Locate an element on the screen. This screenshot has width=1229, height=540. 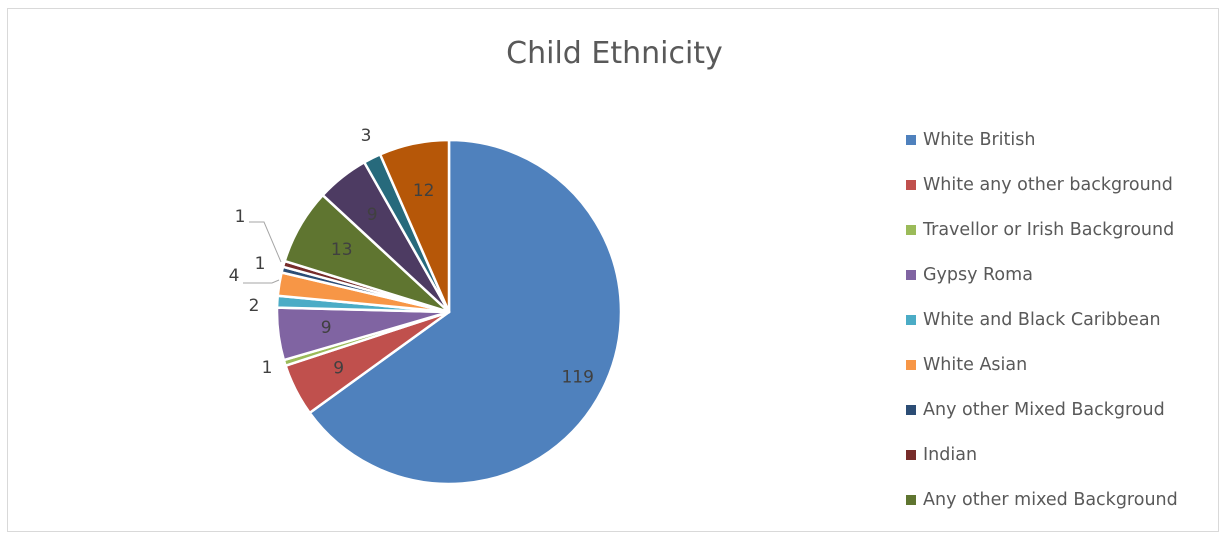
legend-item-white-asian: White Asian is located at coordinates (1061, 364).